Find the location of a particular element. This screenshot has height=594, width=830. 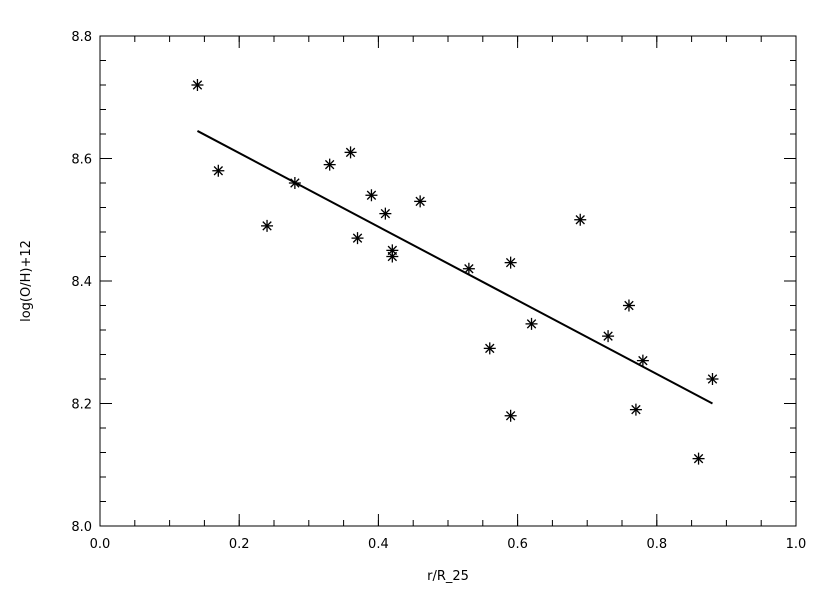

y-axis-title: log(O/H)+12 is located at coordinates (26, 281).